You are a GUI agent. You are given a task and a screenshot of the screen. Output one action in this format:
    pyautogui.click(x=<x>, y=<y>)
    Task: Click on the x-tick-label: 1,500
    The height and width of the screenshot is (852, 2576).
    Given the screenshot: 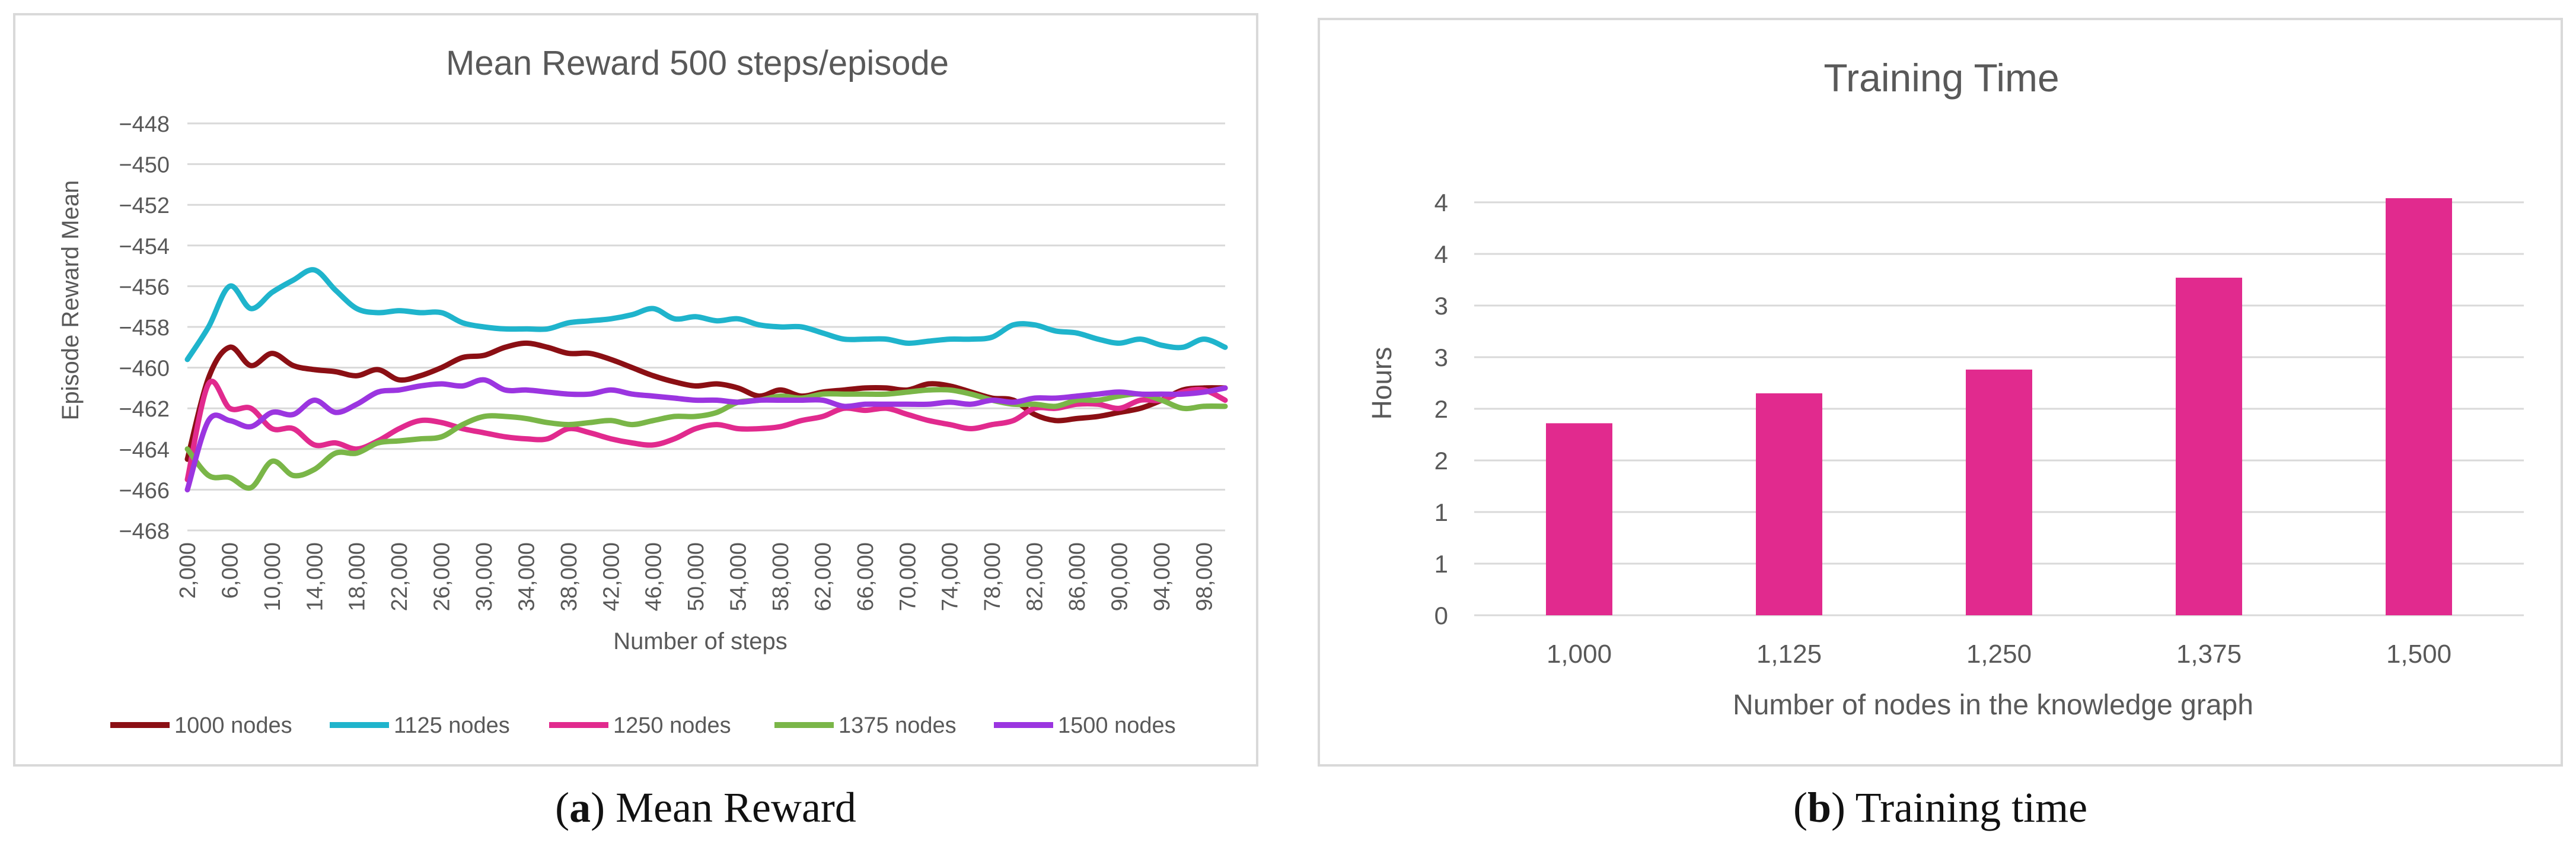 What is the action you would take?
    pyautogui.click(x=2418, y=654)
    